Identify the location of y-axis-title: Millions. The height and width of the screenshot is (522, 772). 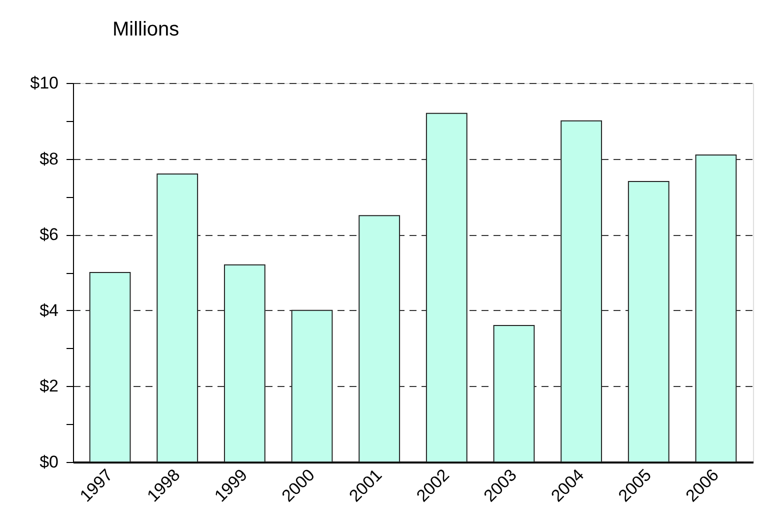
(146, 29).